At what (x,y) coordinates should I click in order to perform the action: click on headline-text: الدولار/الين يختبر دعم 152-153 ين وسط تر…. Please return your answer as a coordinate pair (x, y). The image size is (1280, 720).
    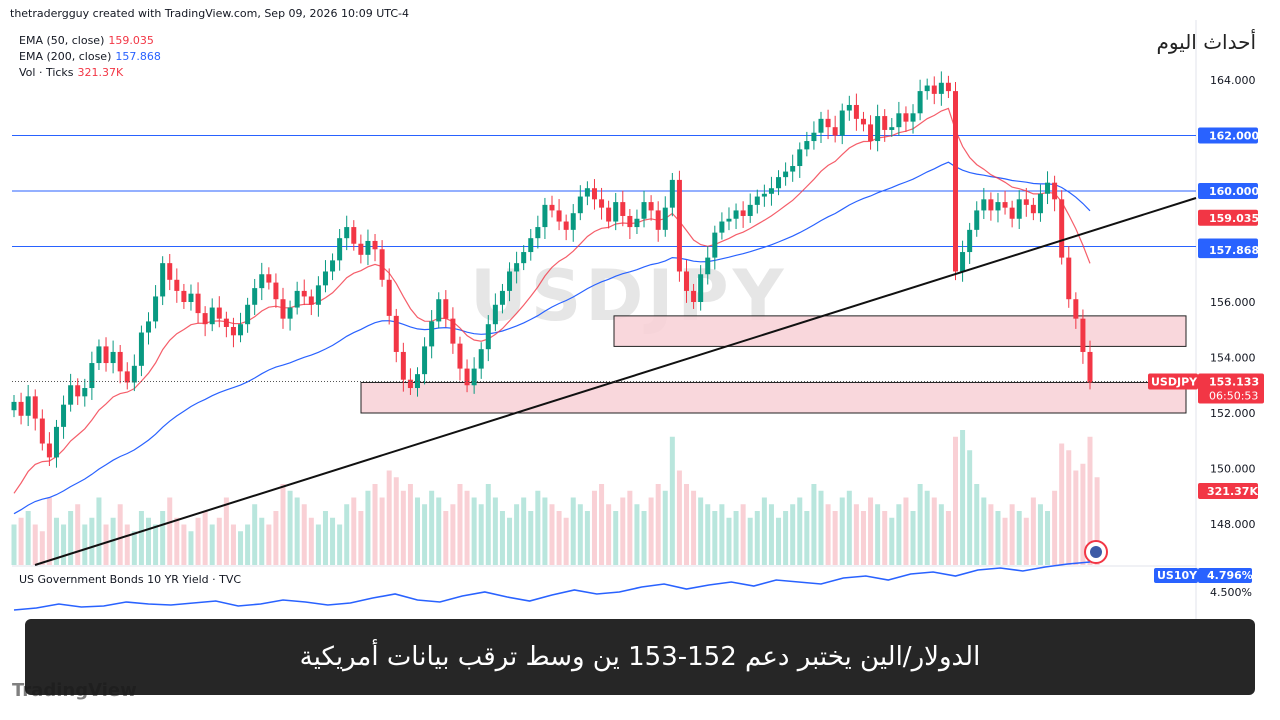
    Looking at the image, I should click on (640, 657).